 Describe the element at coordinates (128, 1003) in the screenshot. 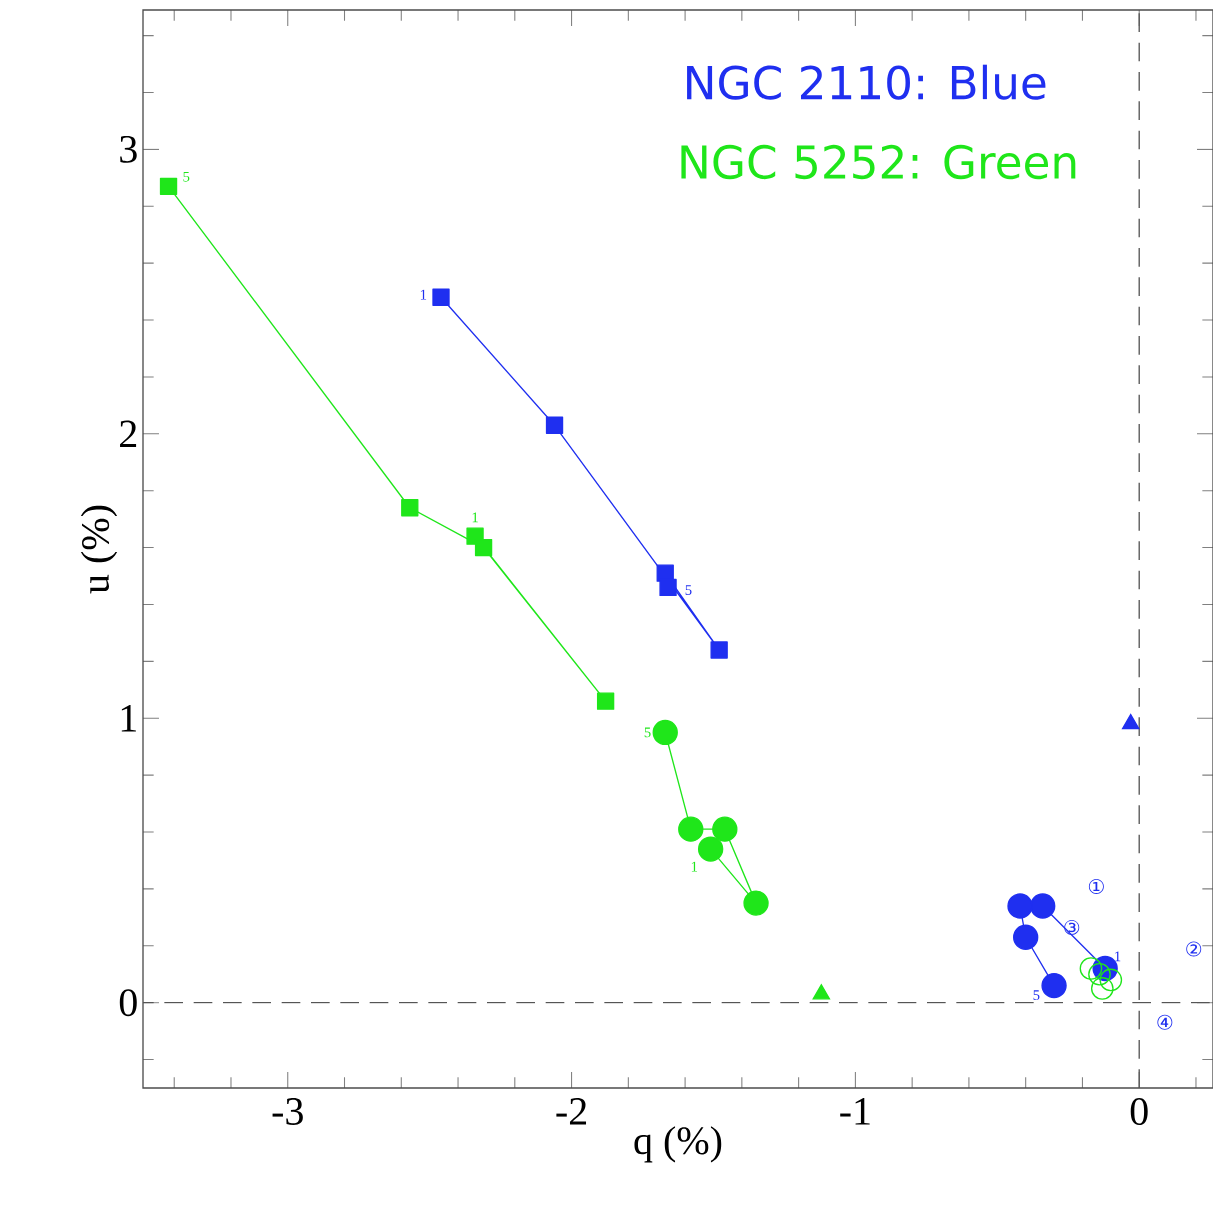

I see `y-tick-label: 0` at that location.